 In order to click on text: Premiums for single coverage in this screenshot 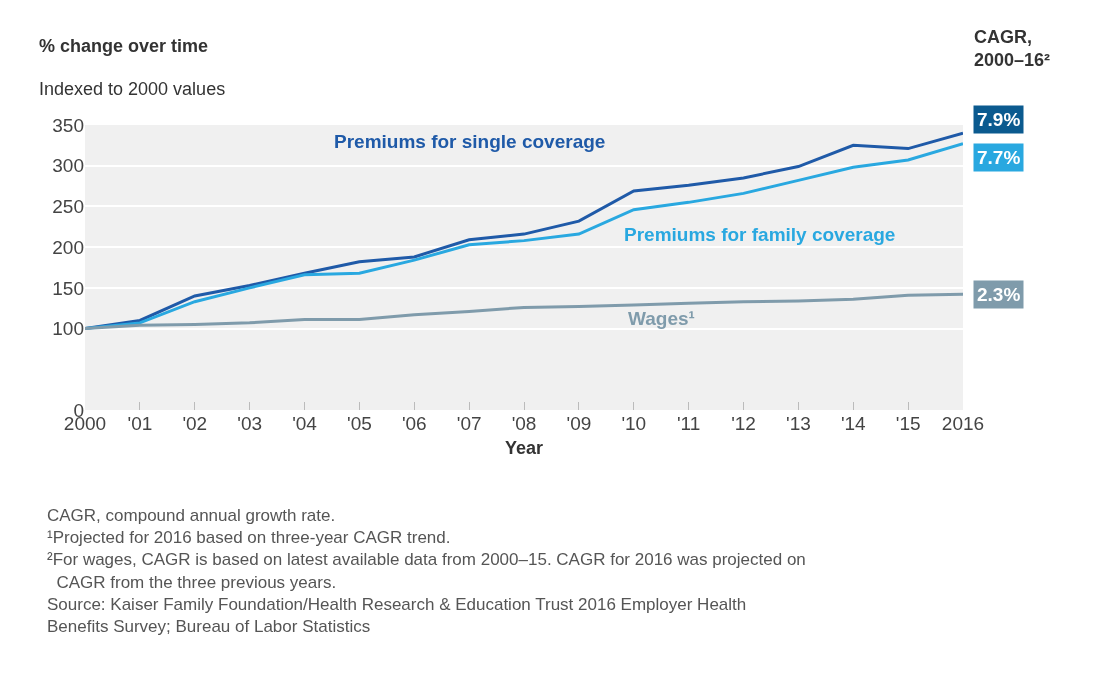, I will do `click(470, 141)`.